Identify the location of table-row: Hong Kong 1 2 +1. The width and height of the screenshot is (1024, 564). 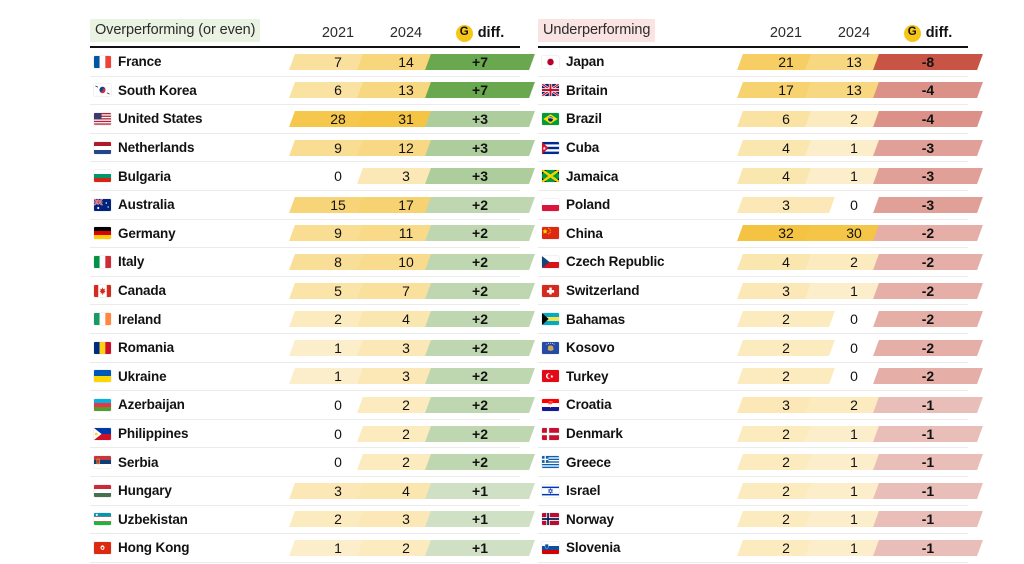
(312, 548).